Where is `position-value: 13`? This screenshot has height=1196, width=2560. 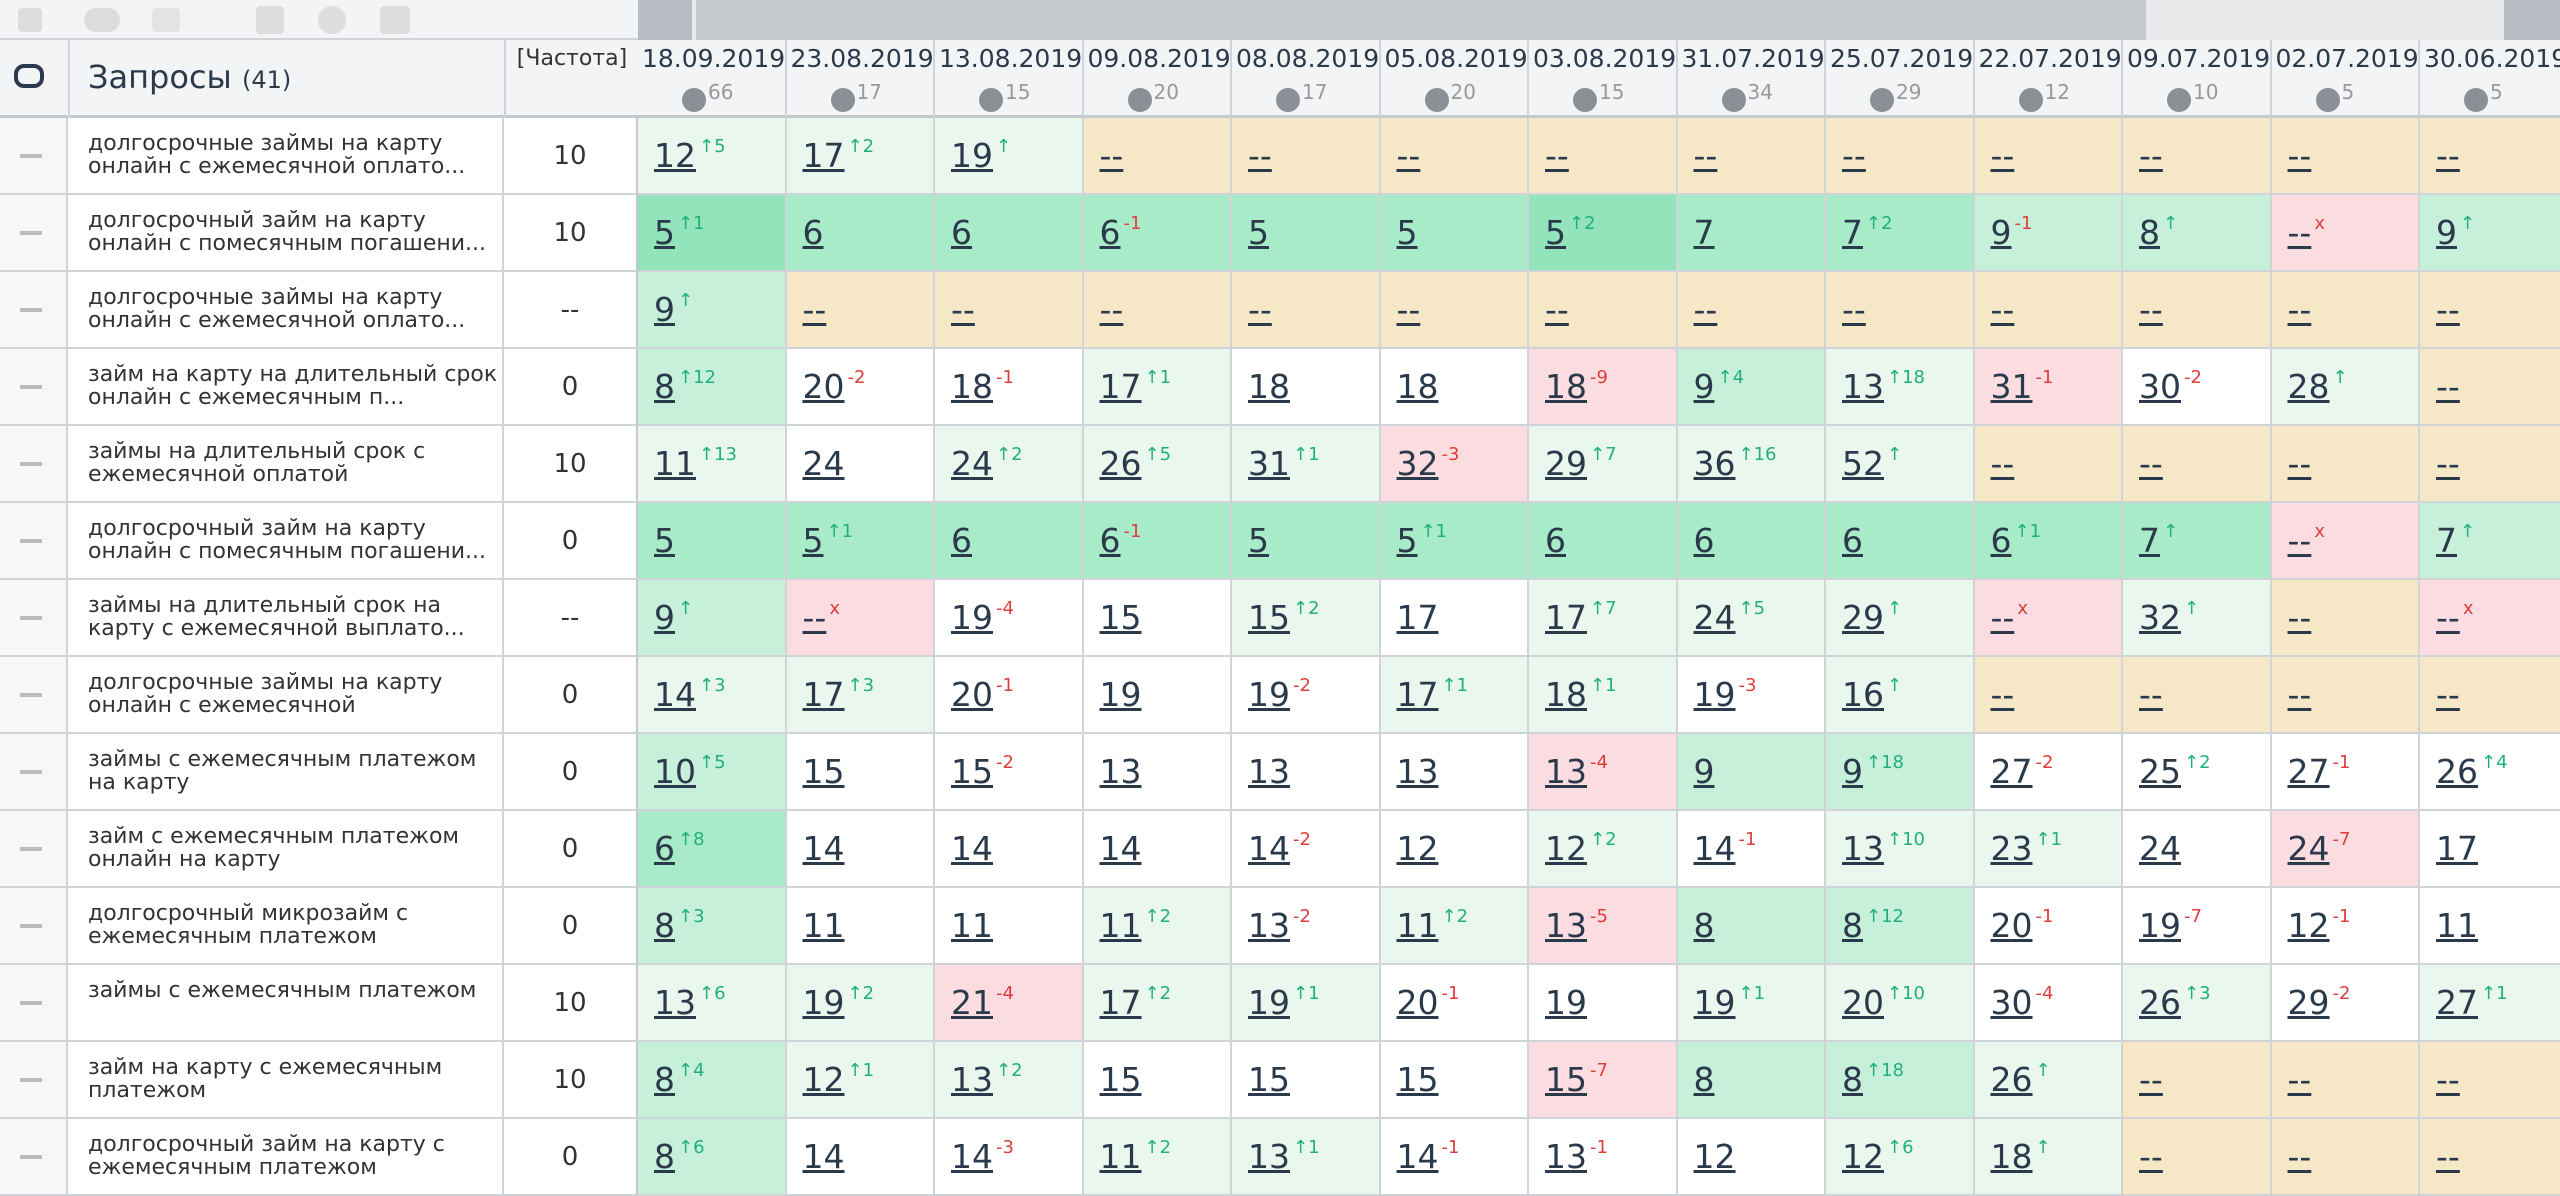
position-value: 13 is located at coordinates (1269, 925).